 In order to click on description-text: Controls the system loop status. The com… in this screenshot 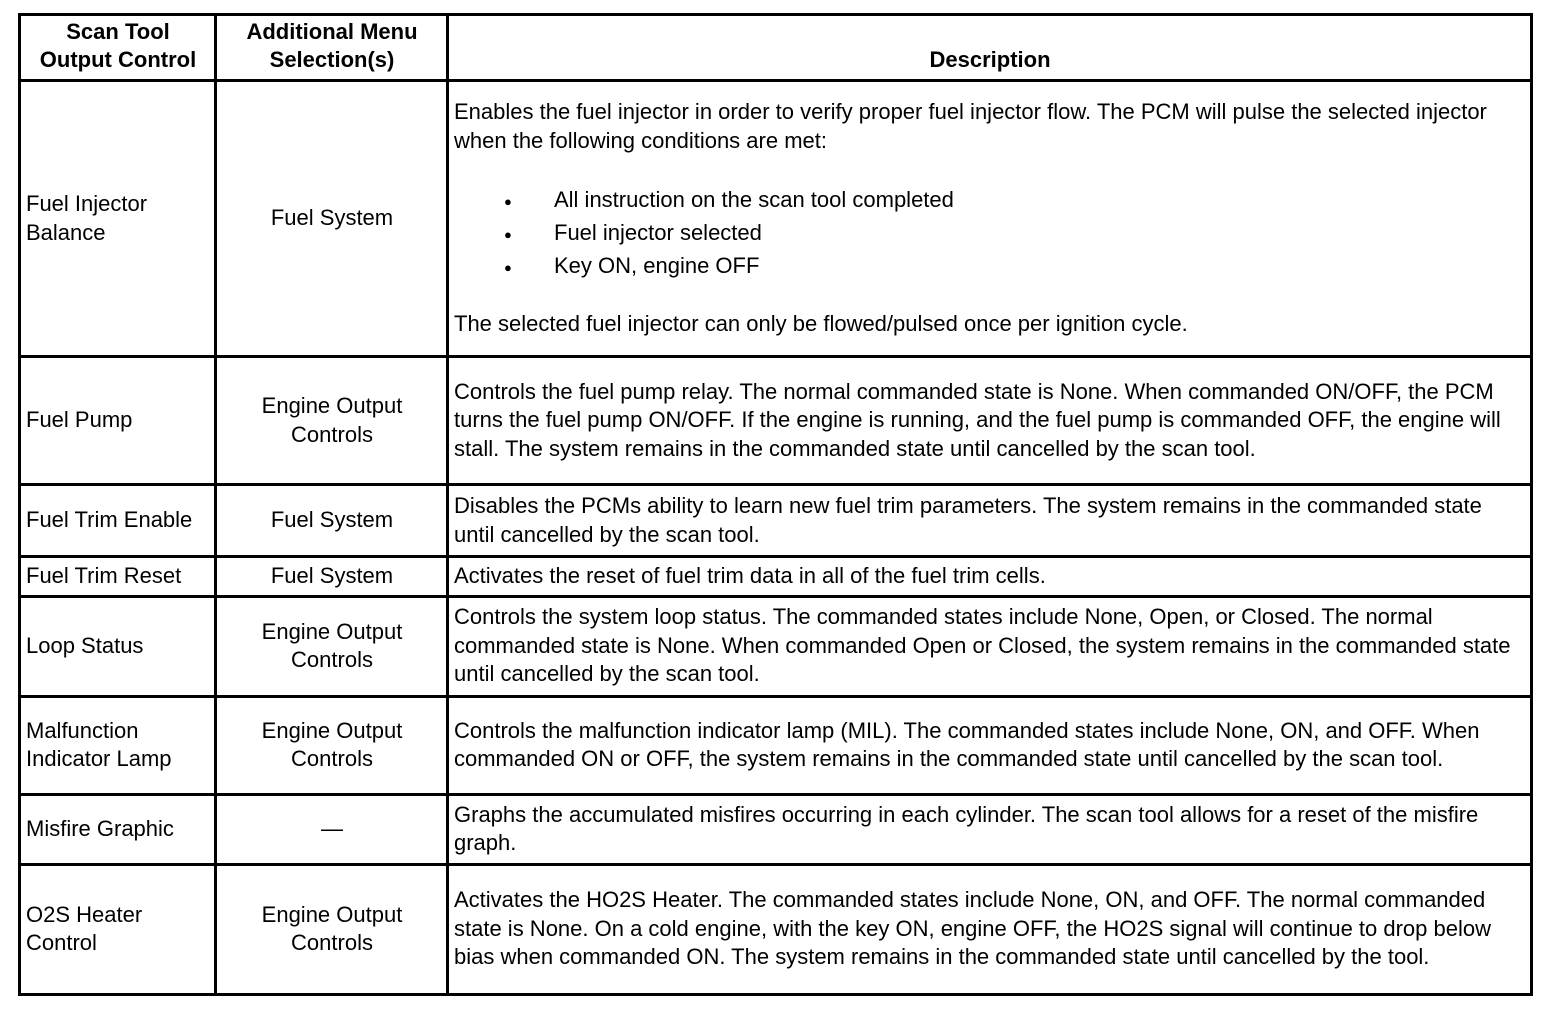, I will do `click(982, 645)`.